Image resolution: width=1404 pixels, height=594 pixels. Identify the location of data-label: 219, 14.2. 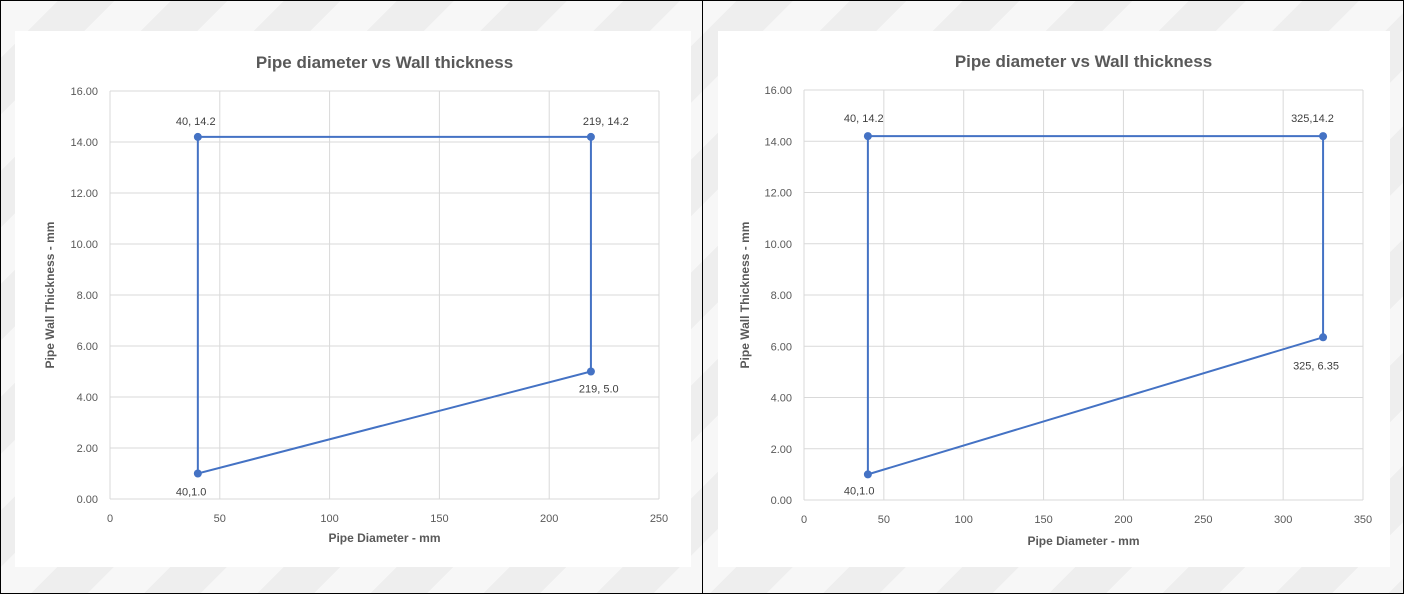
(606, 122).